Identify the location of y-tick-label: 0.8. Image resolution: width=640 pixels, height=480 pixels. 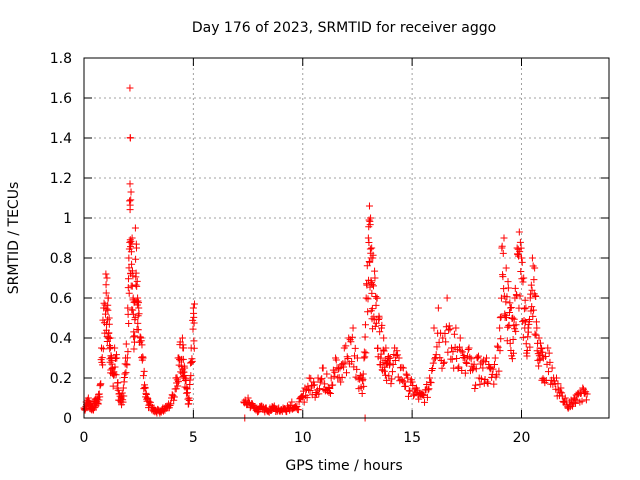
(61, 259).